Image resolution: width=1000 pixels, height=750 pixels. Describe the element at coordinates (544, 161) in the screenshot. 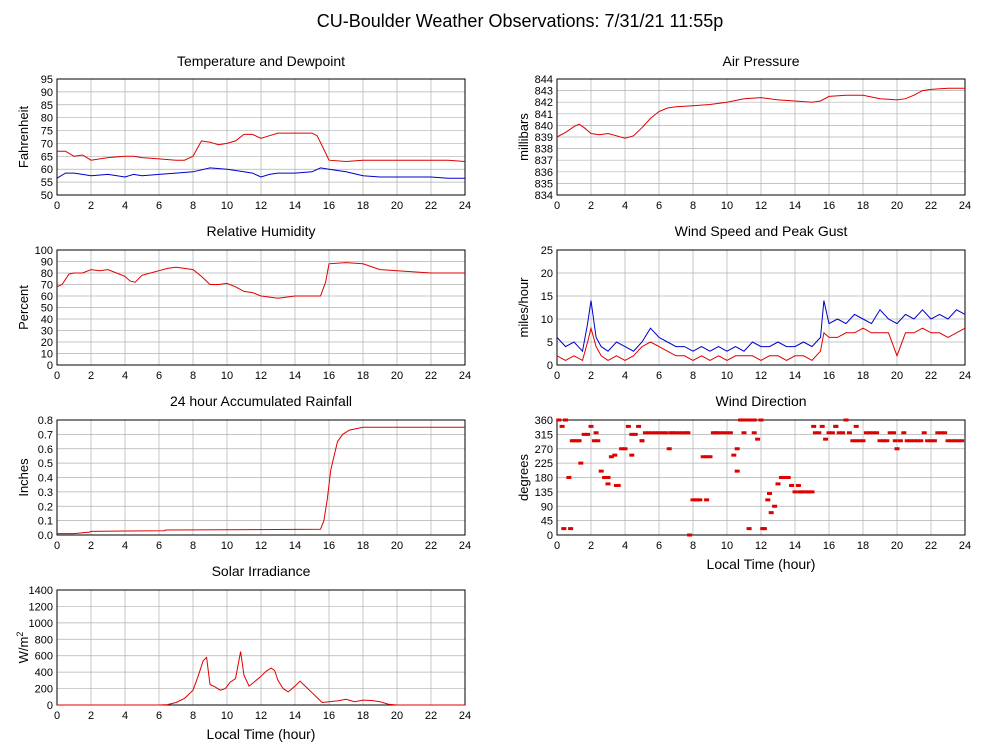

I see `y-tick-label: 837` at that location.